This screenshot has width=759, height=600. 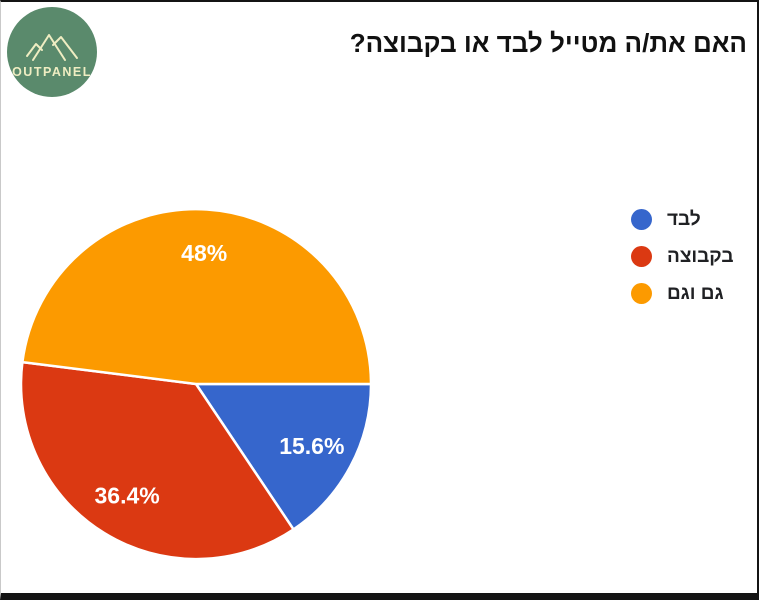 I want to click on mountains-icon, so click(x=52, y=47).